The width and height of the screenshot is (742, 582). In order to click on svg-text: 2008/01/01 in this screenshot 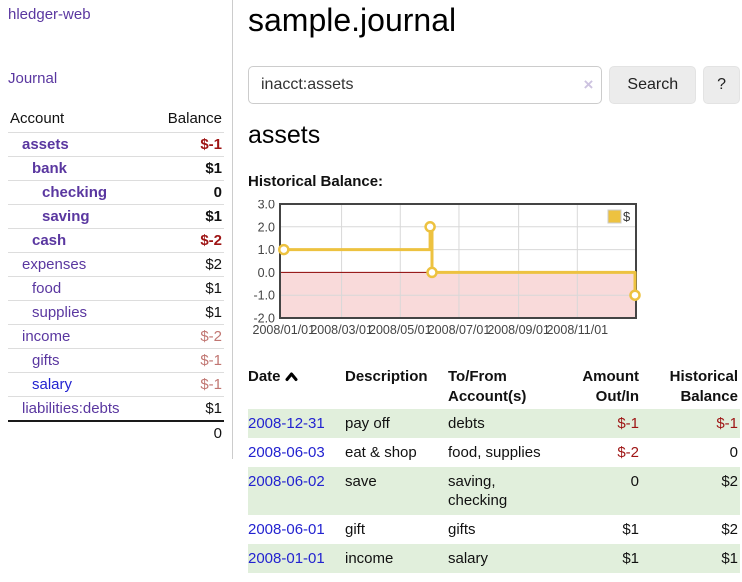, I will do `click(284, 330)`.